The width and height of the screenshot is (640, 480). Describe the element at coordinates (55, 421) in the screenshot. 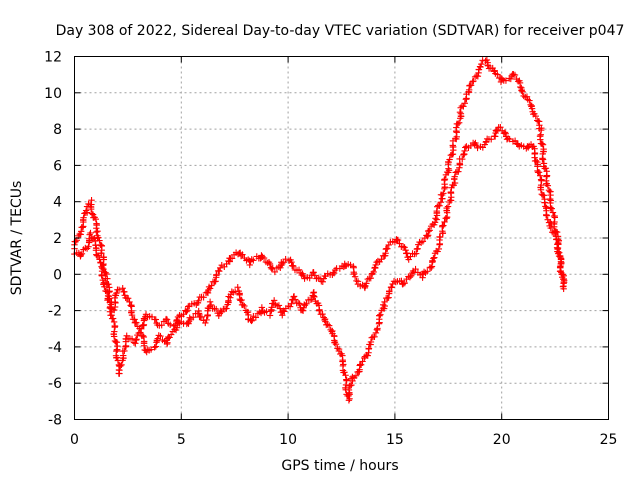

I see `y-tick-label: -8` at that location.